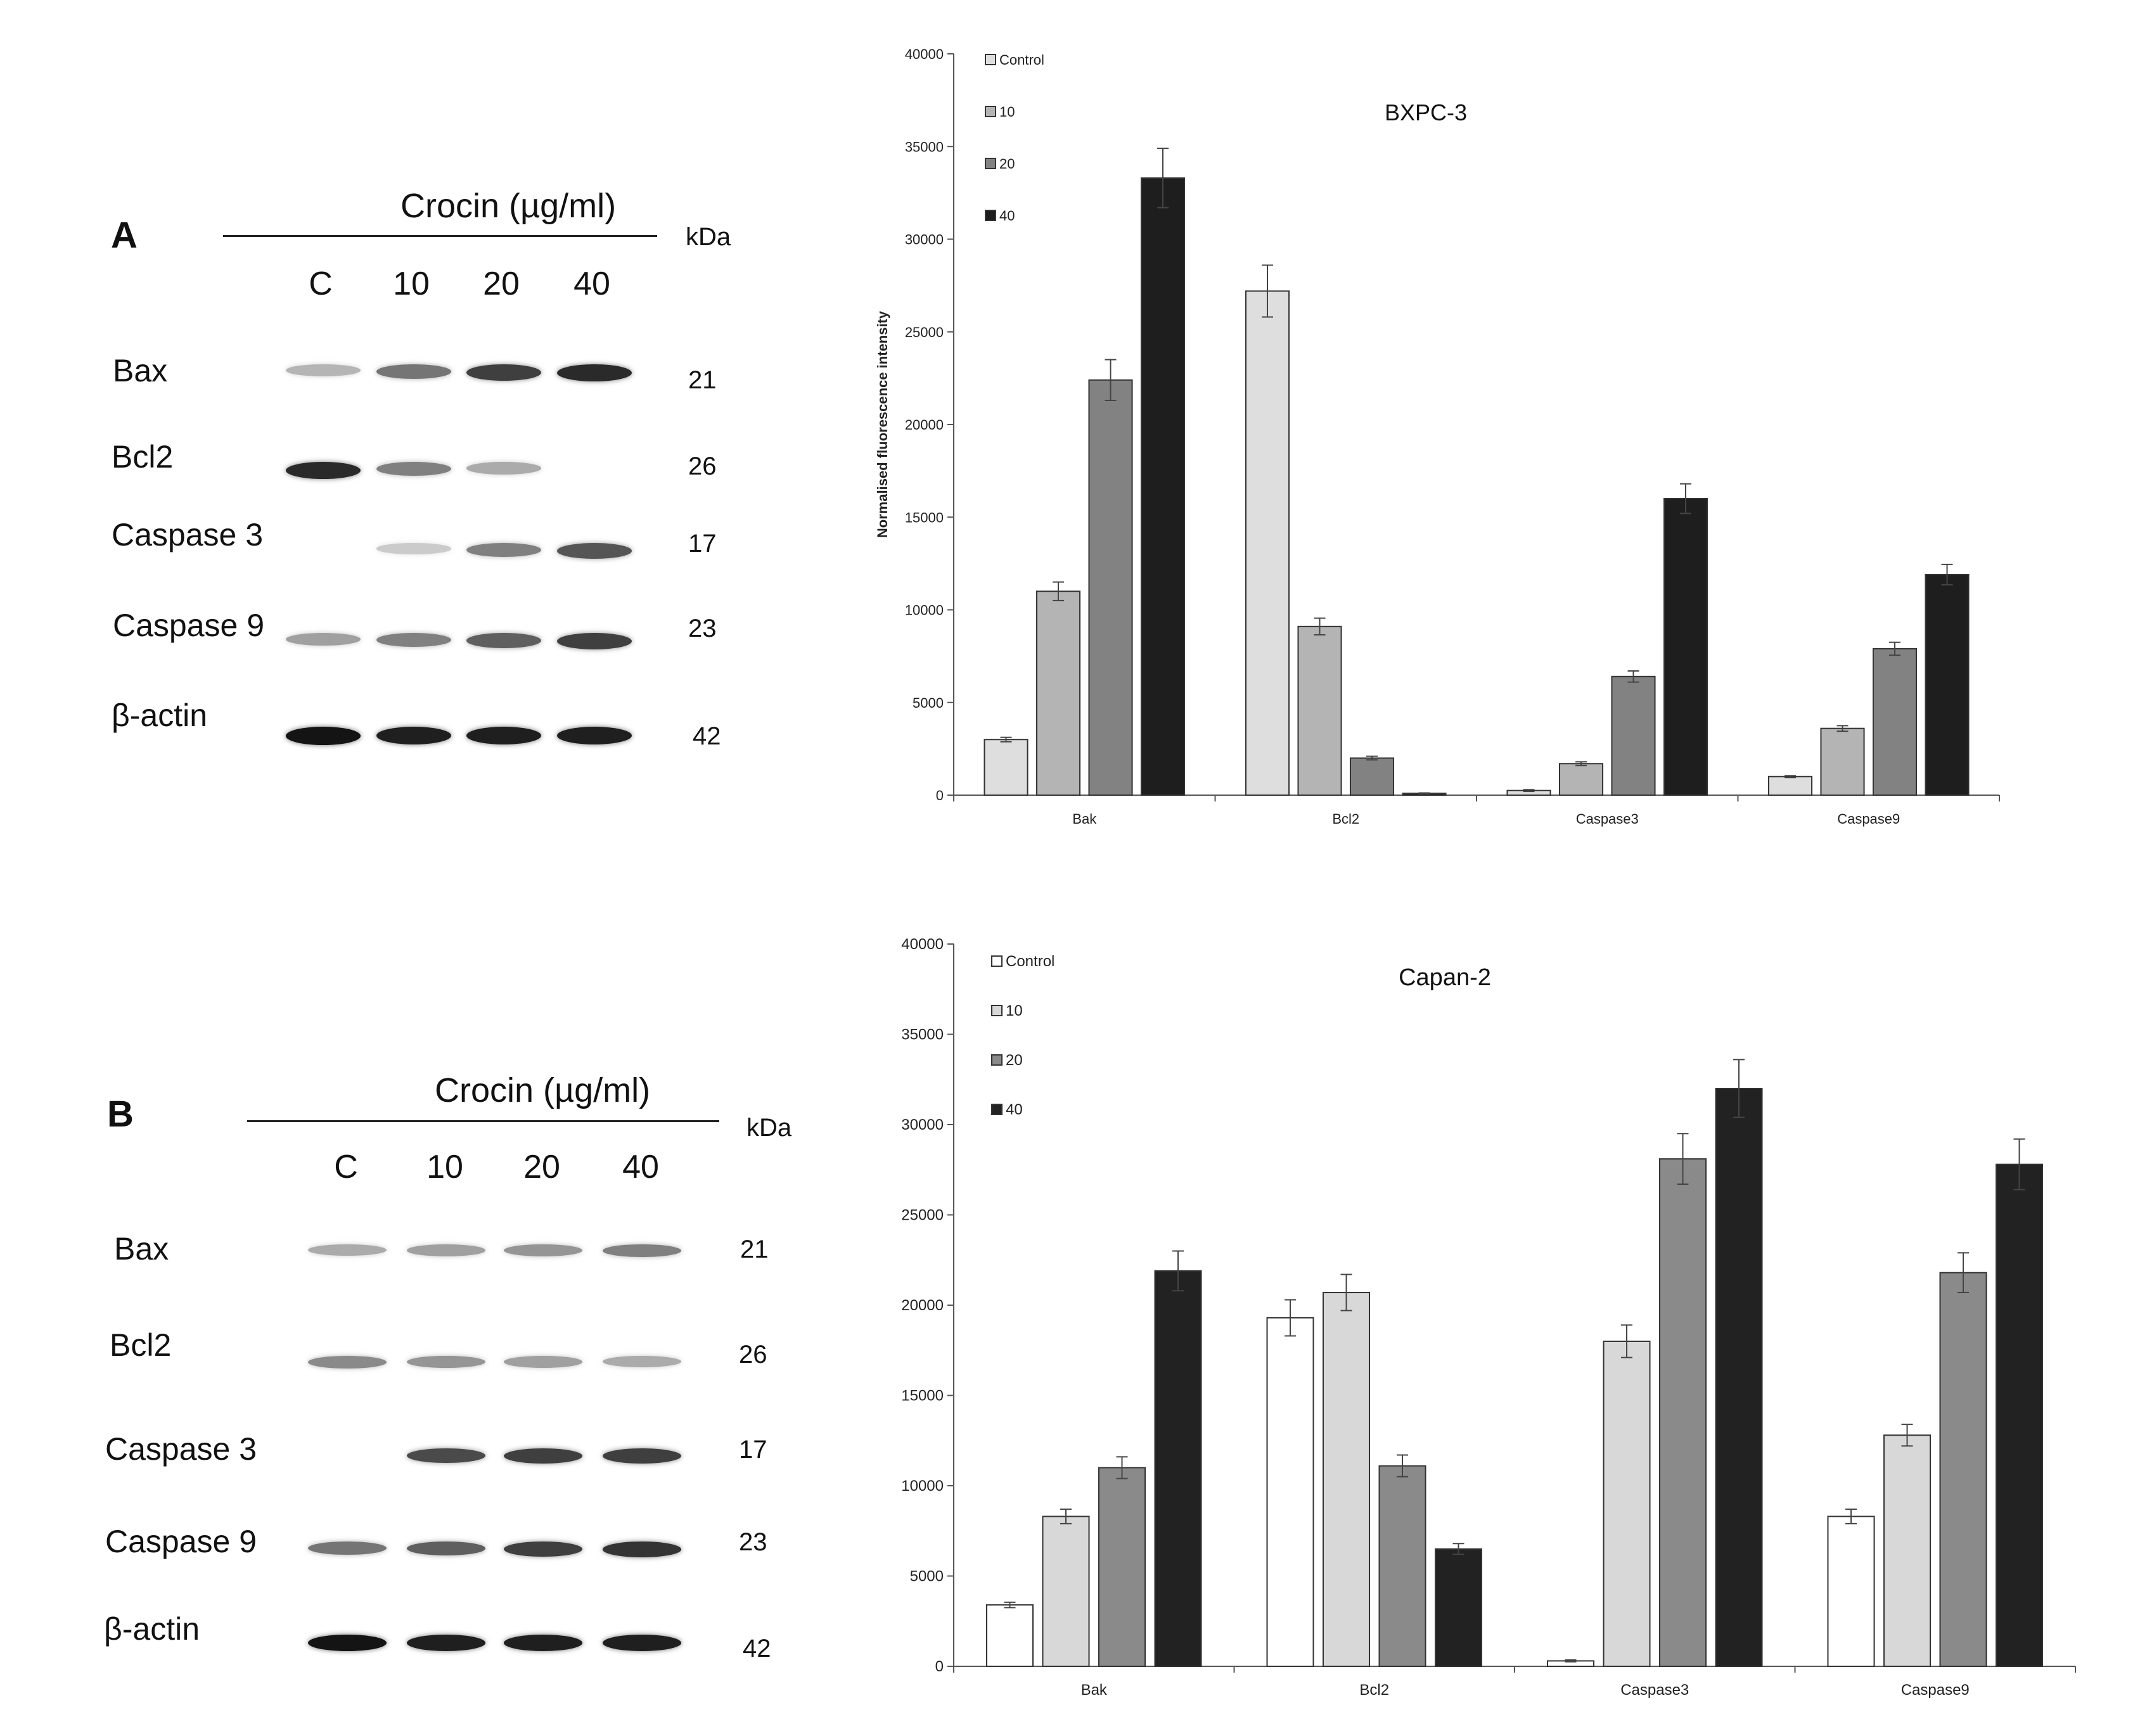  I want to click on y-axis-label: Normalised fluorescence intensity, so click(882, 424).